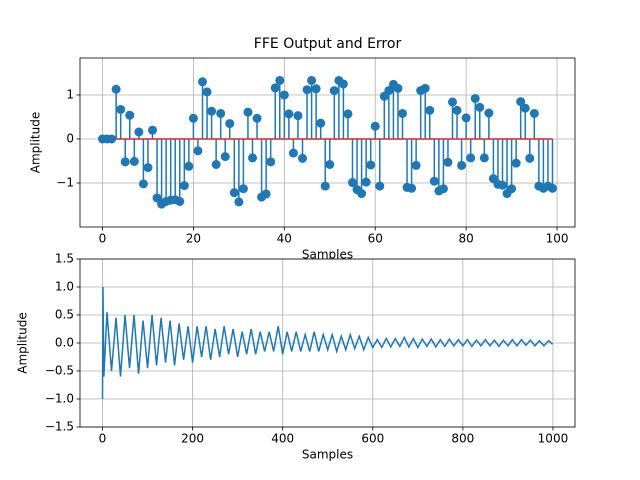 This screenshot has width=640, height=480. What do you see at coordinates (372, 439) in the screenshot?
I see `x-tick-label: 600` at bounding box center [372, 439].